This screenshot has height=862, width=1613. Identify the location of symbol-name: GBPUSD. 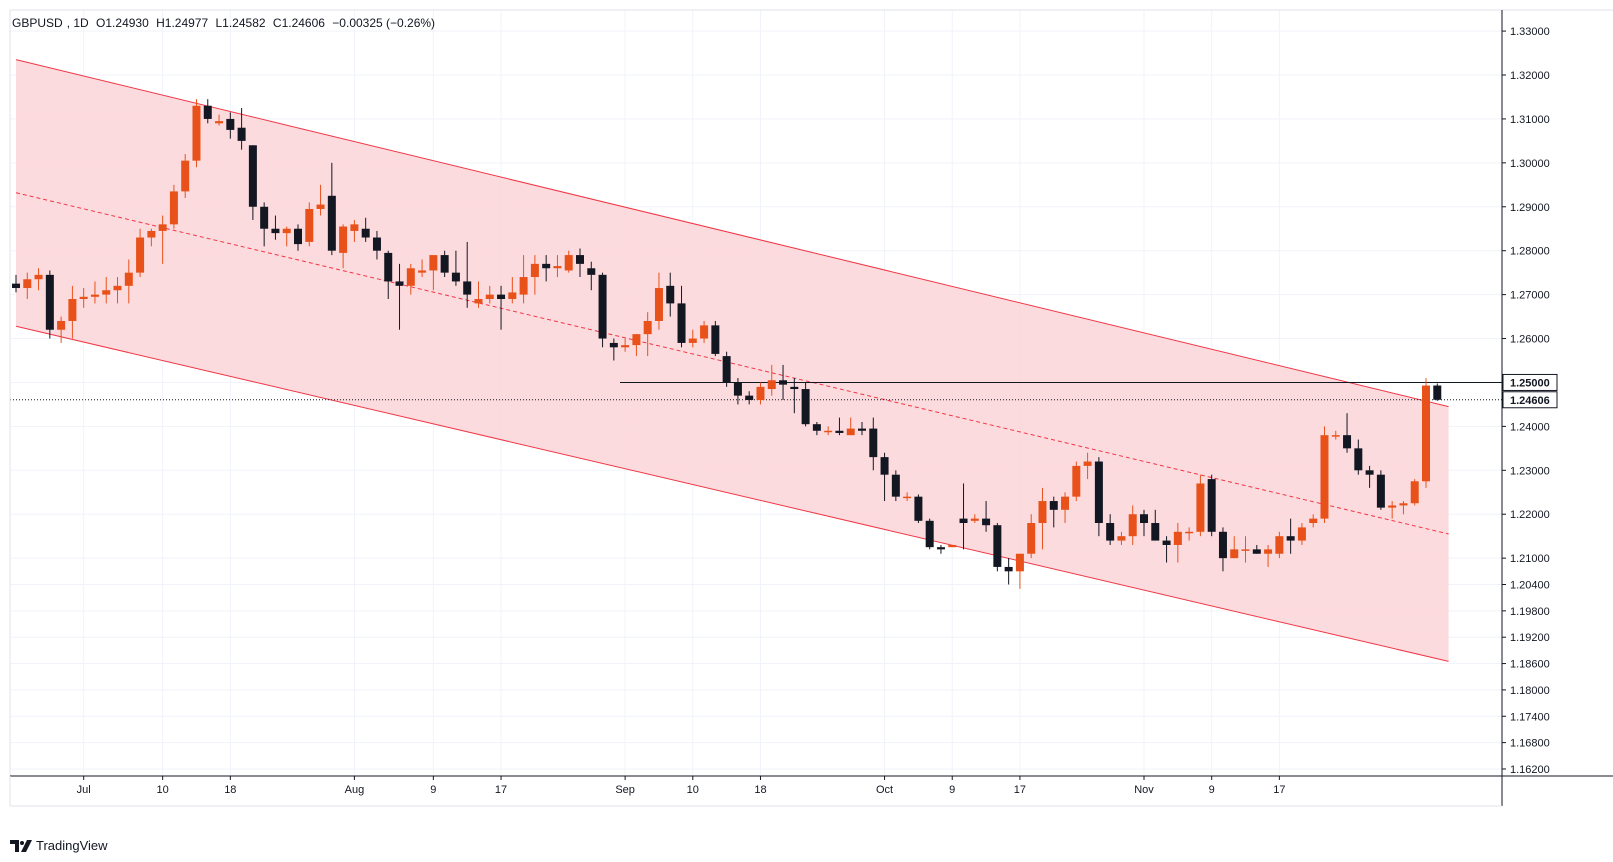
(37, 23).